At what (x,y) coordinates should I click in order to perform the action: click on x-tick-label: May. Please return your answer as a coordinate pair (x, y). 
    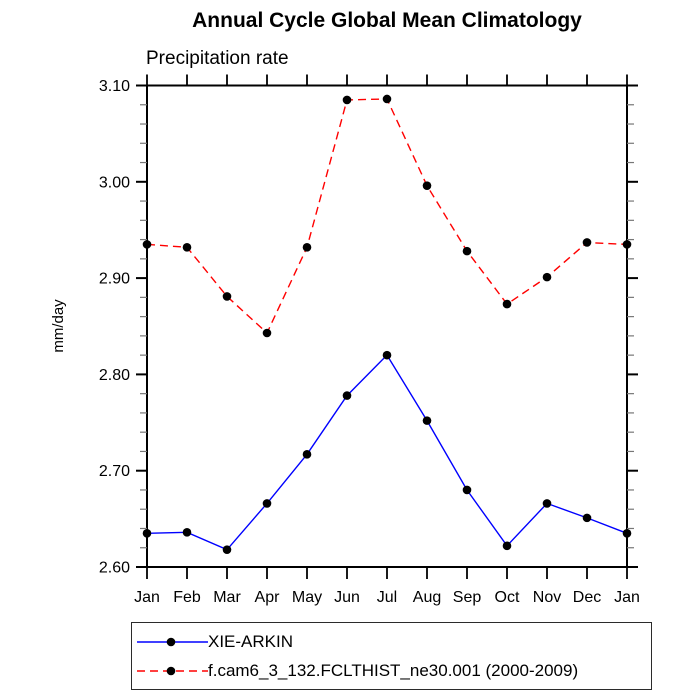
    Looking at the image, I should click on (307, 597).